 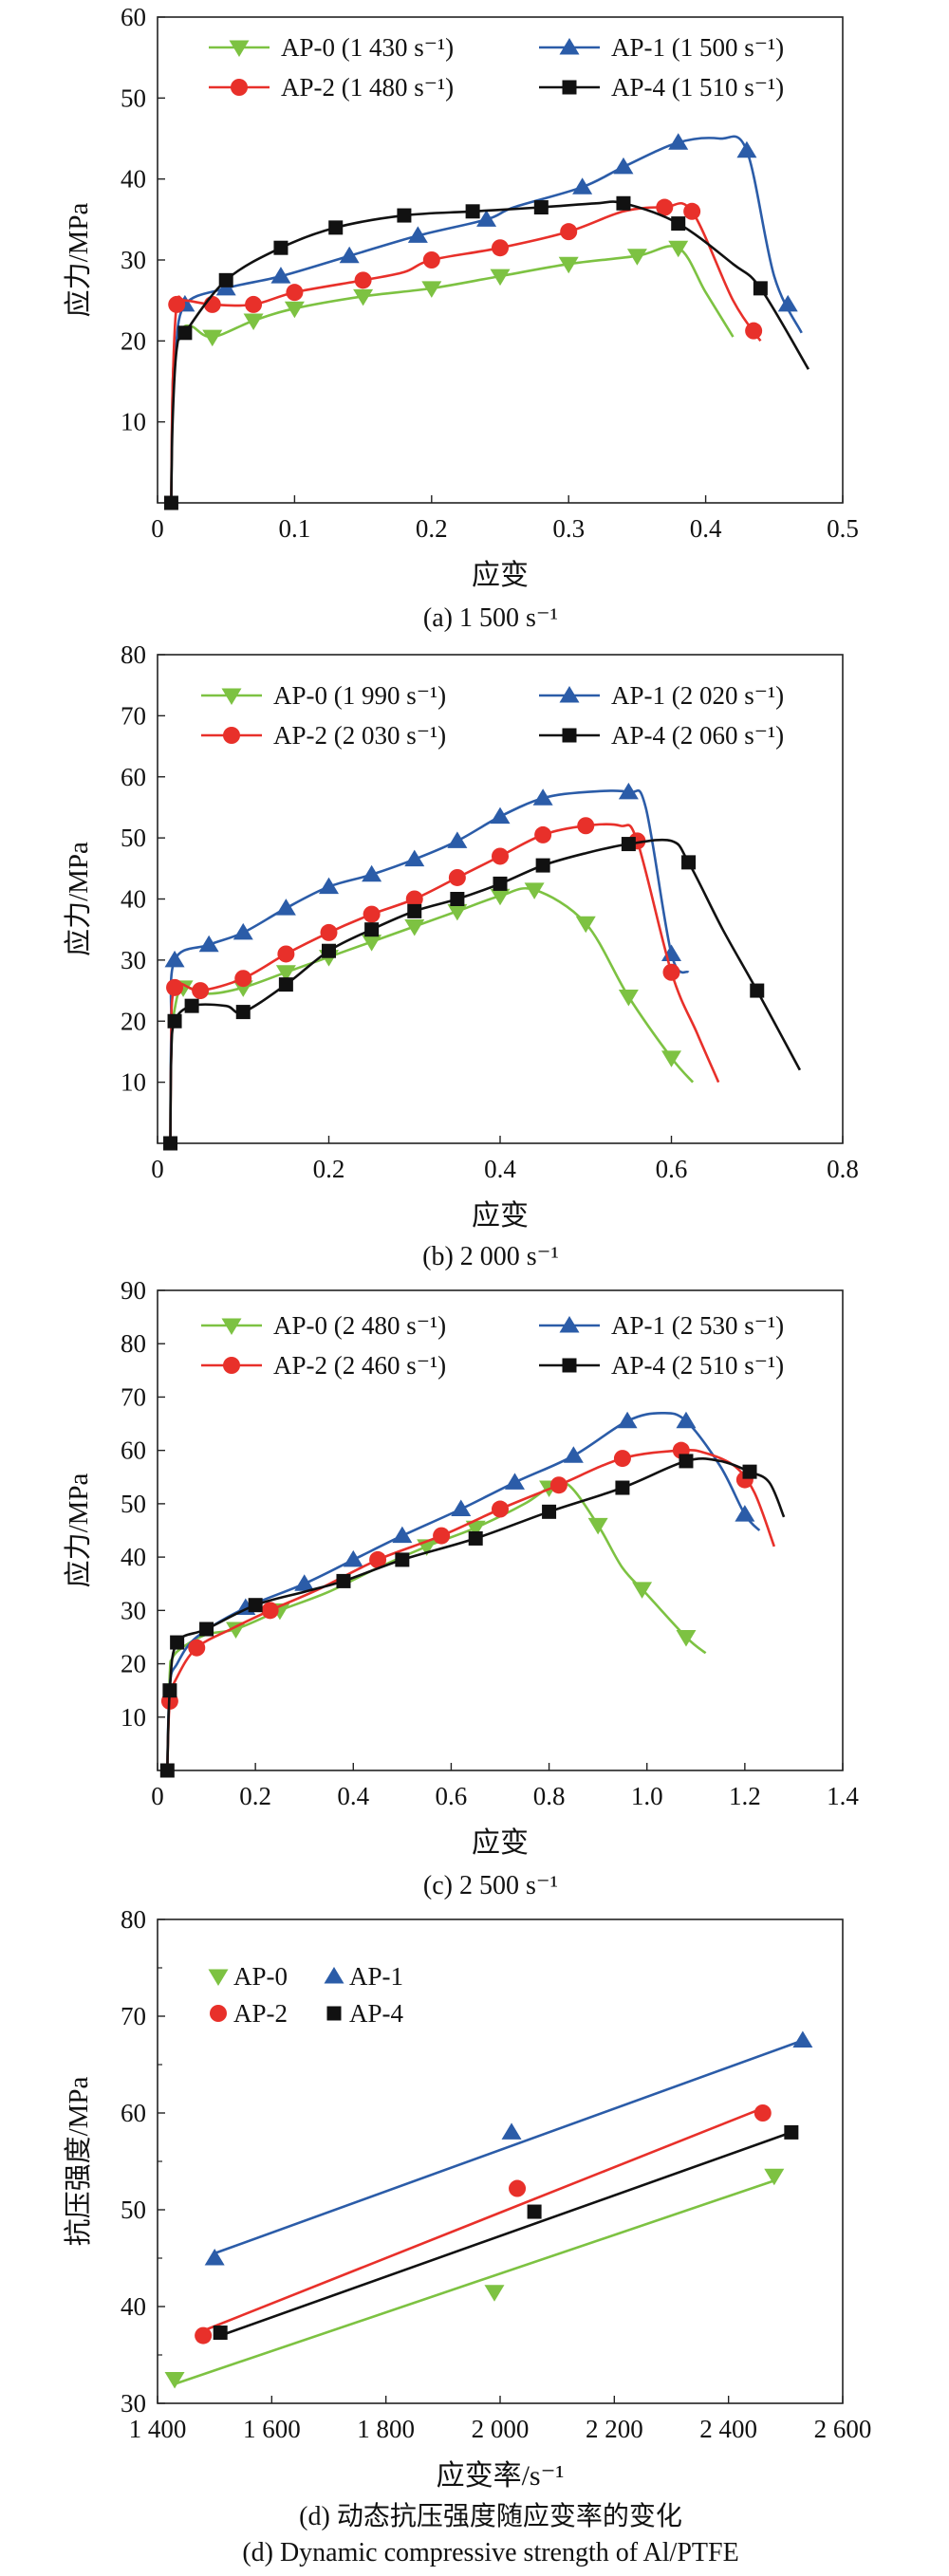 What do you see at coordinates (697, 47) in the screenshot?
I see `legend-label: AP-1 (1 500 s⁻¹)` at bounding box center [697, 47].